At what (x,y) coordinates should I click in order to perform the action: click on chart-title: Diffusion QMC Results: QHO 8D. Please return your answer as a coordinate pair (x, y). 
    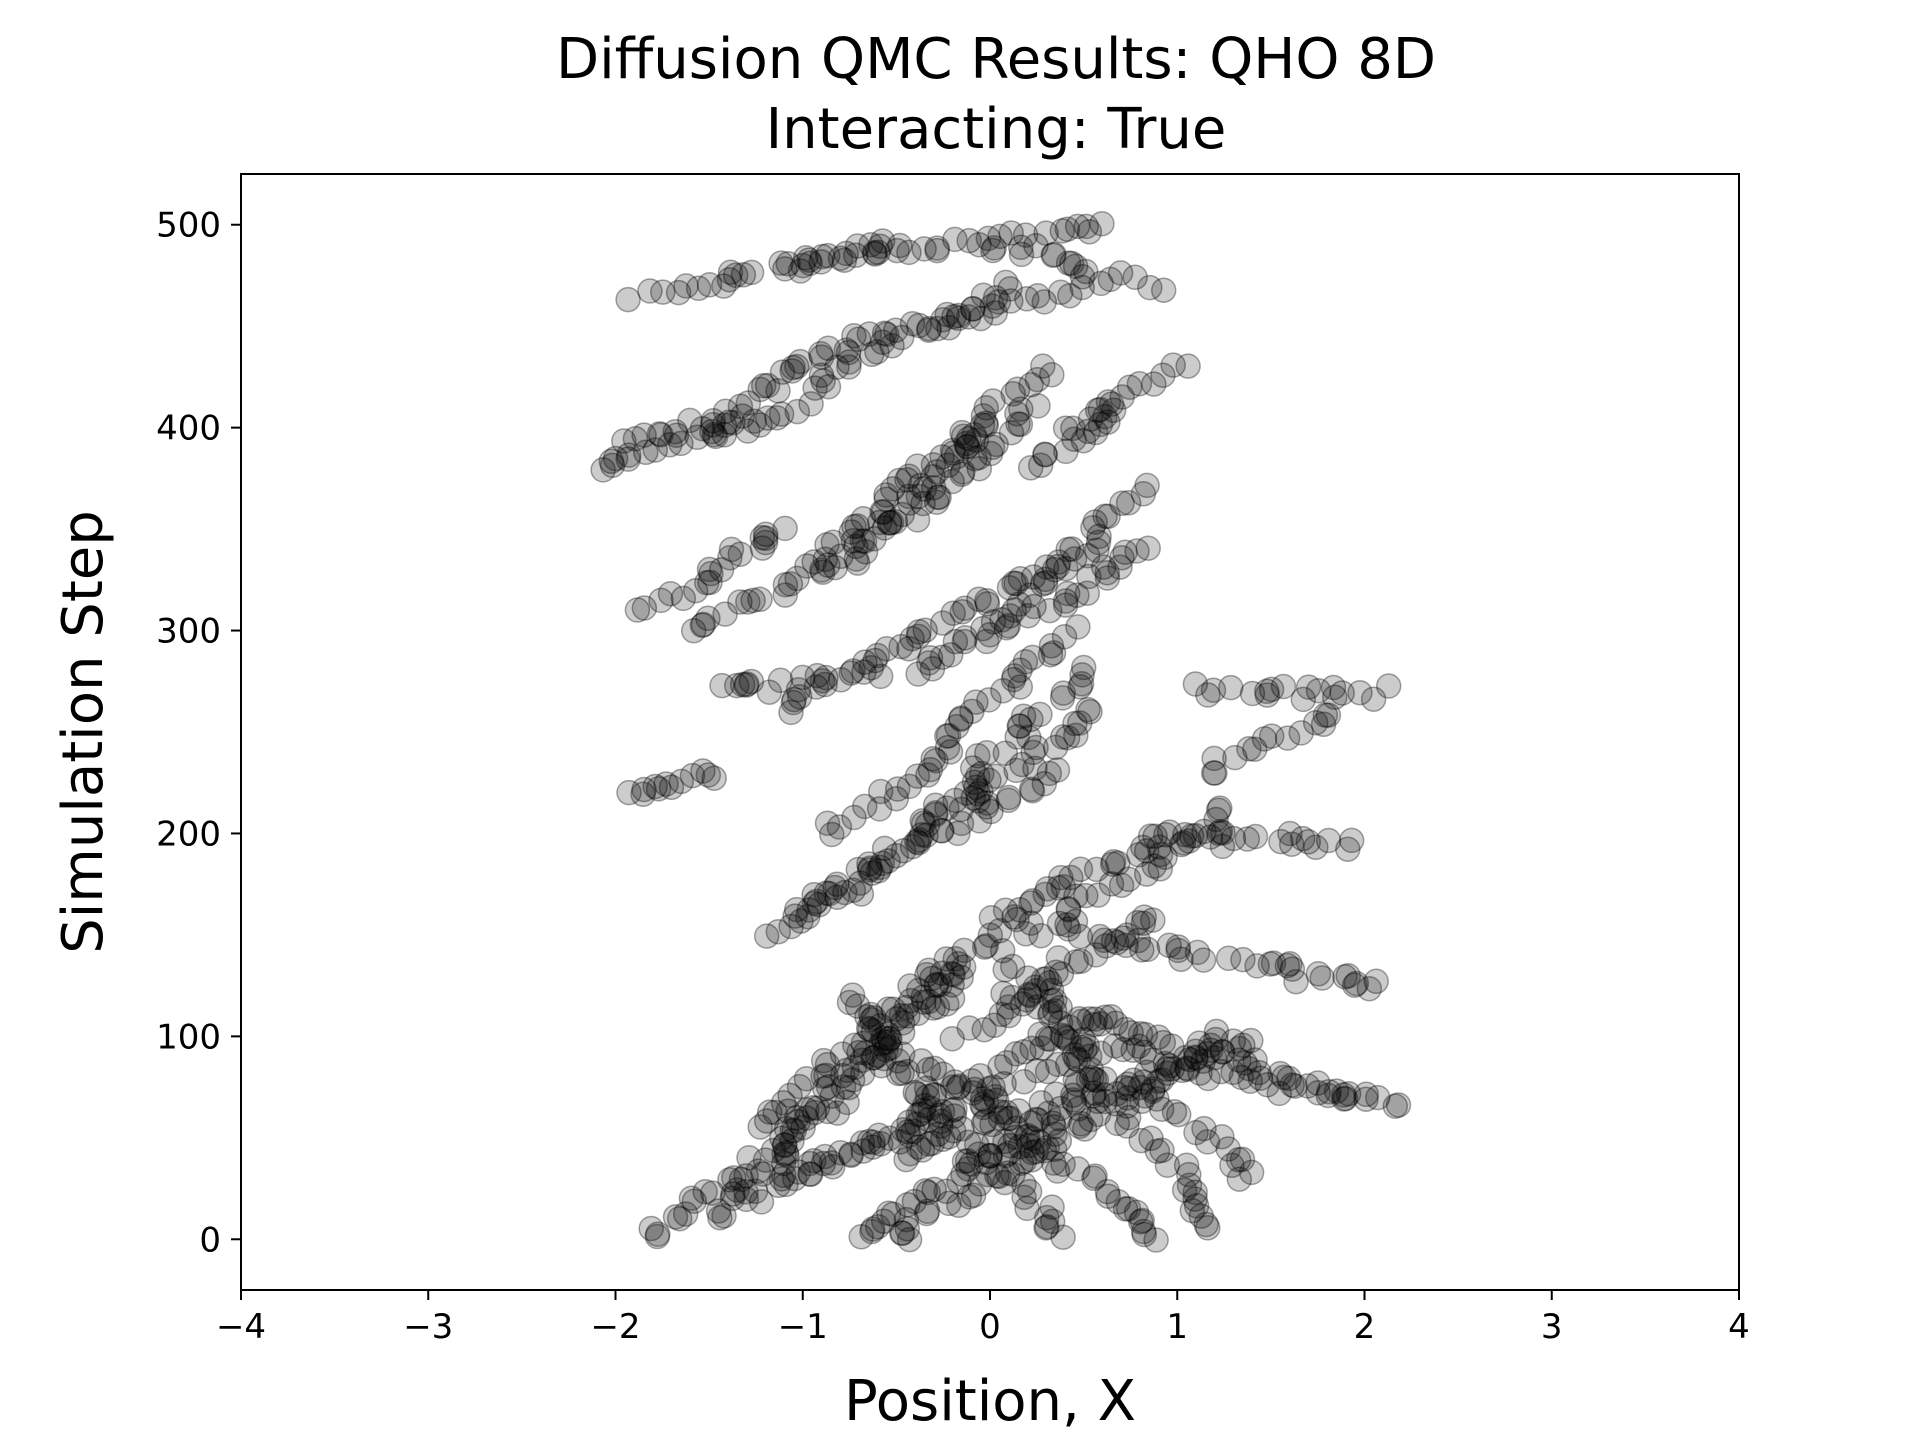
    Looking at the image, I should click on (996, 59).